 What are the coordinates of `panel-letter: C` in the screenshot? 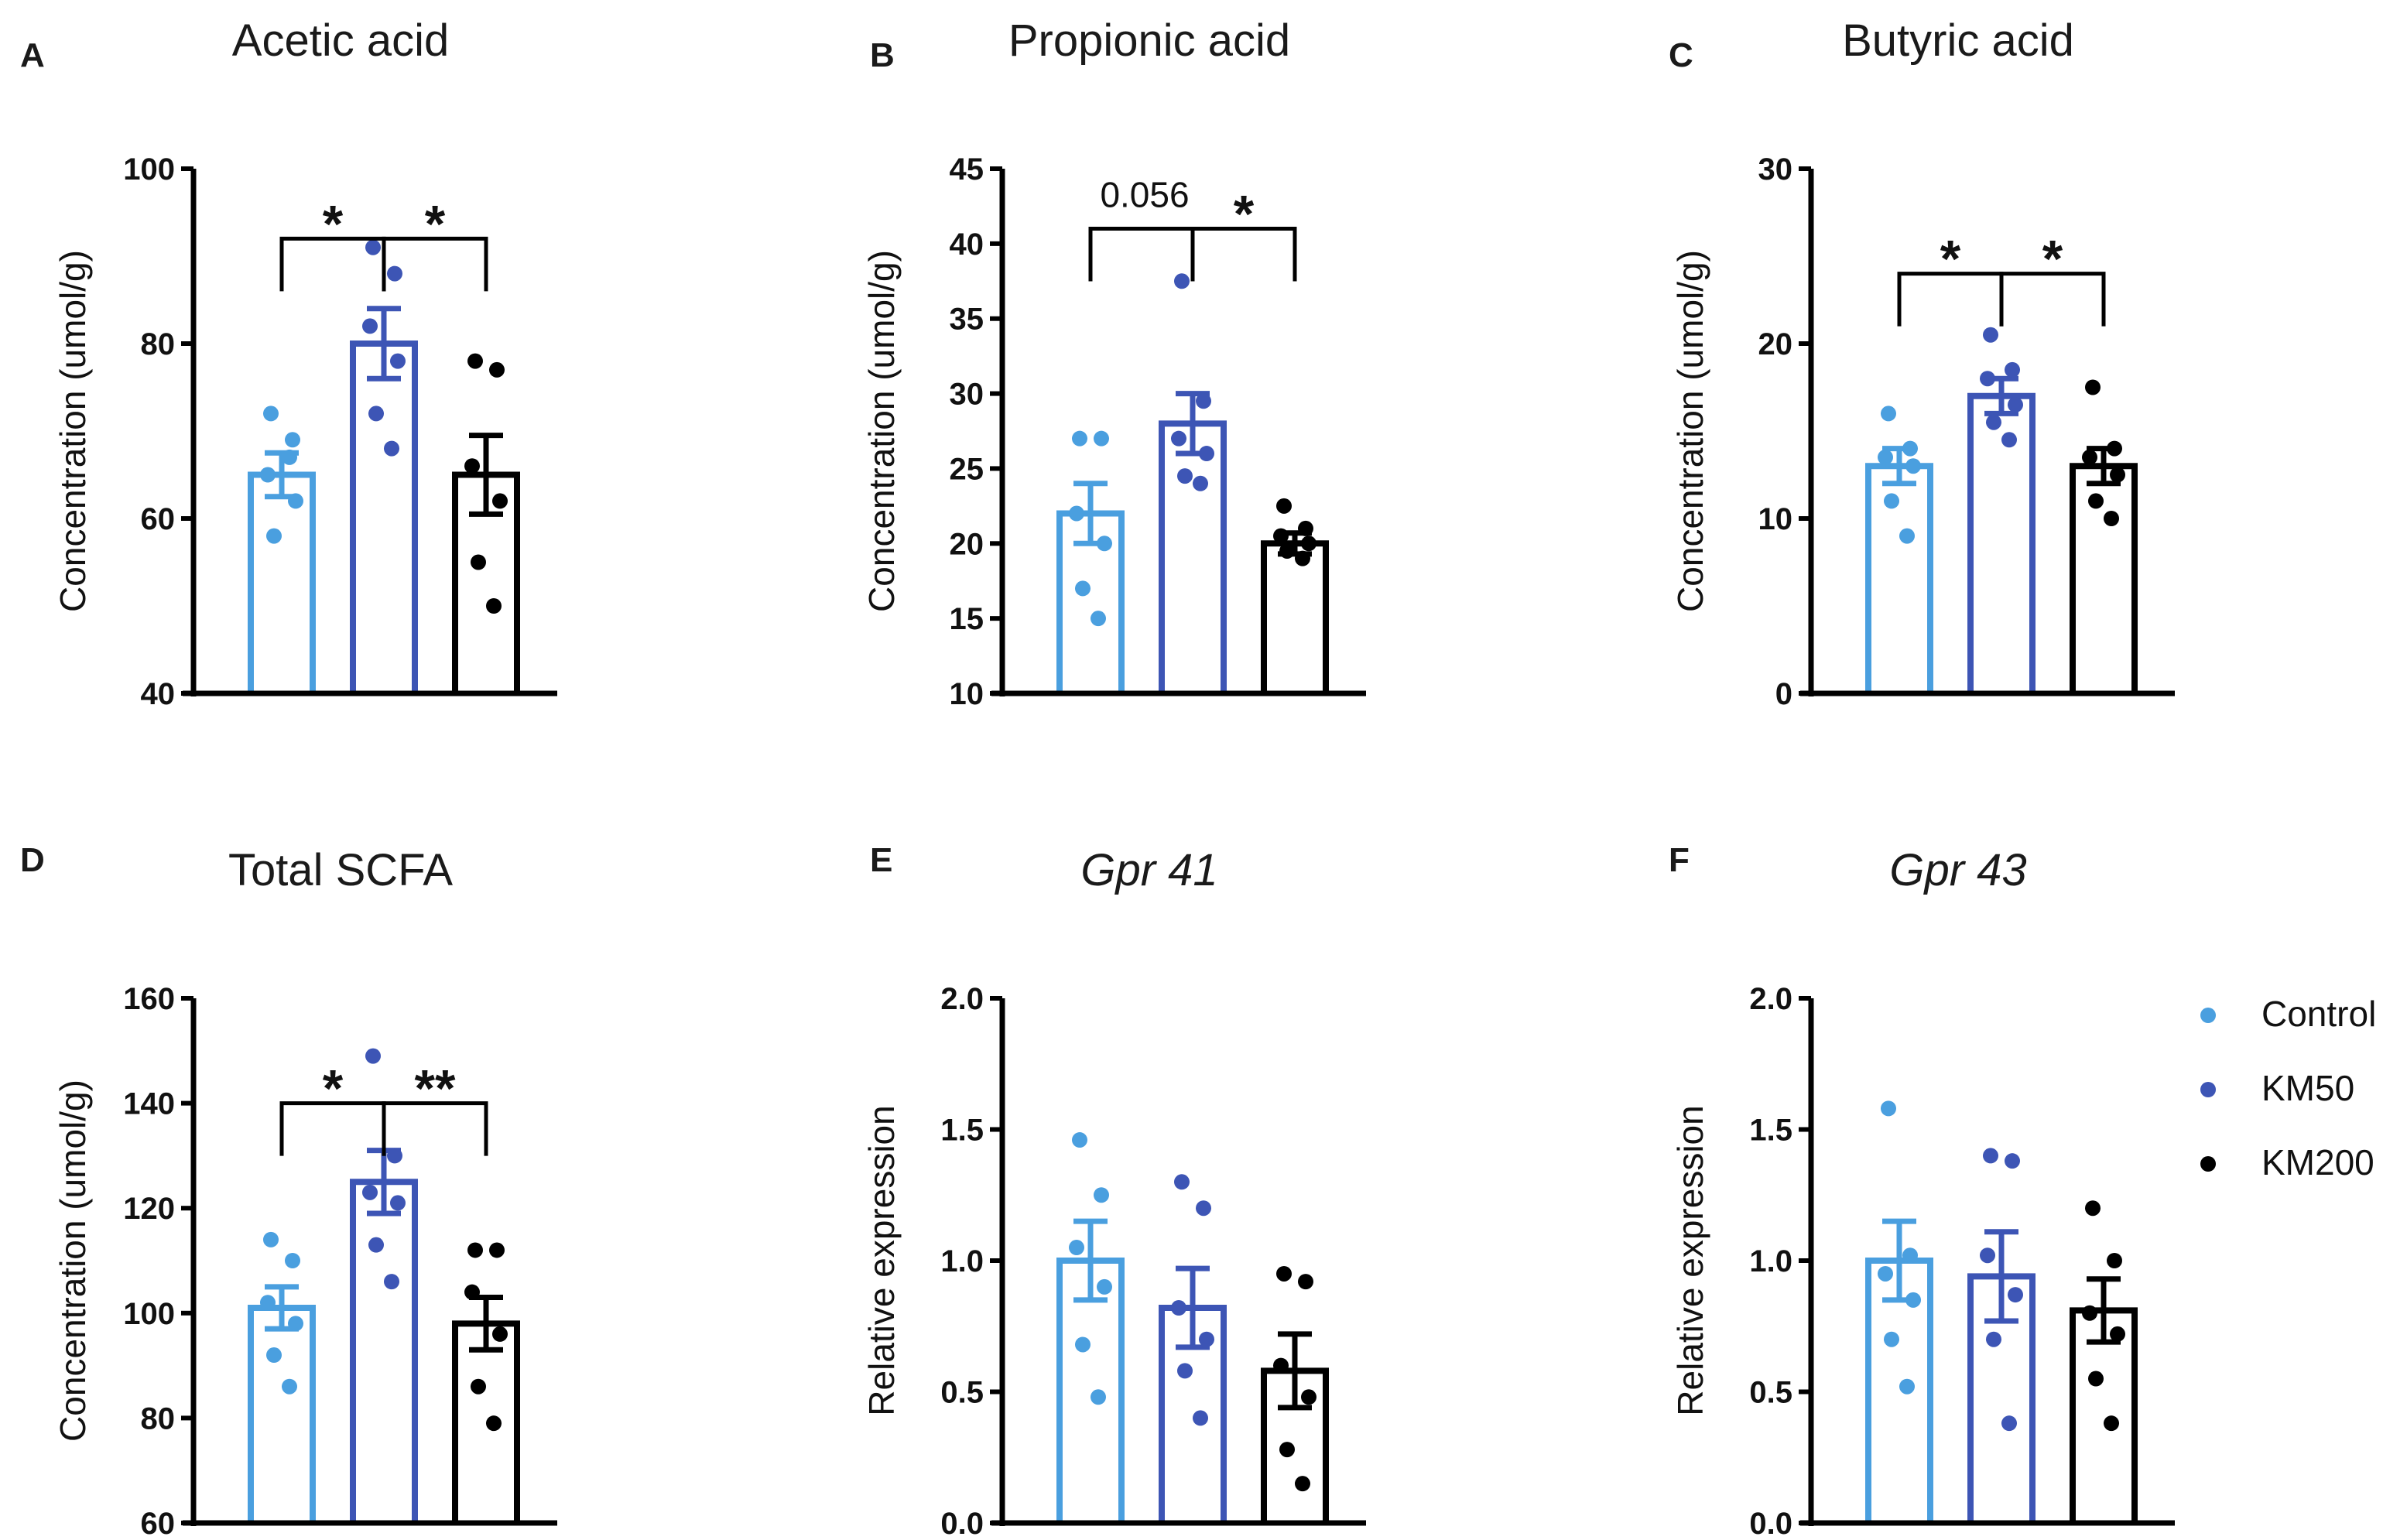 It's located at (1681, 55).